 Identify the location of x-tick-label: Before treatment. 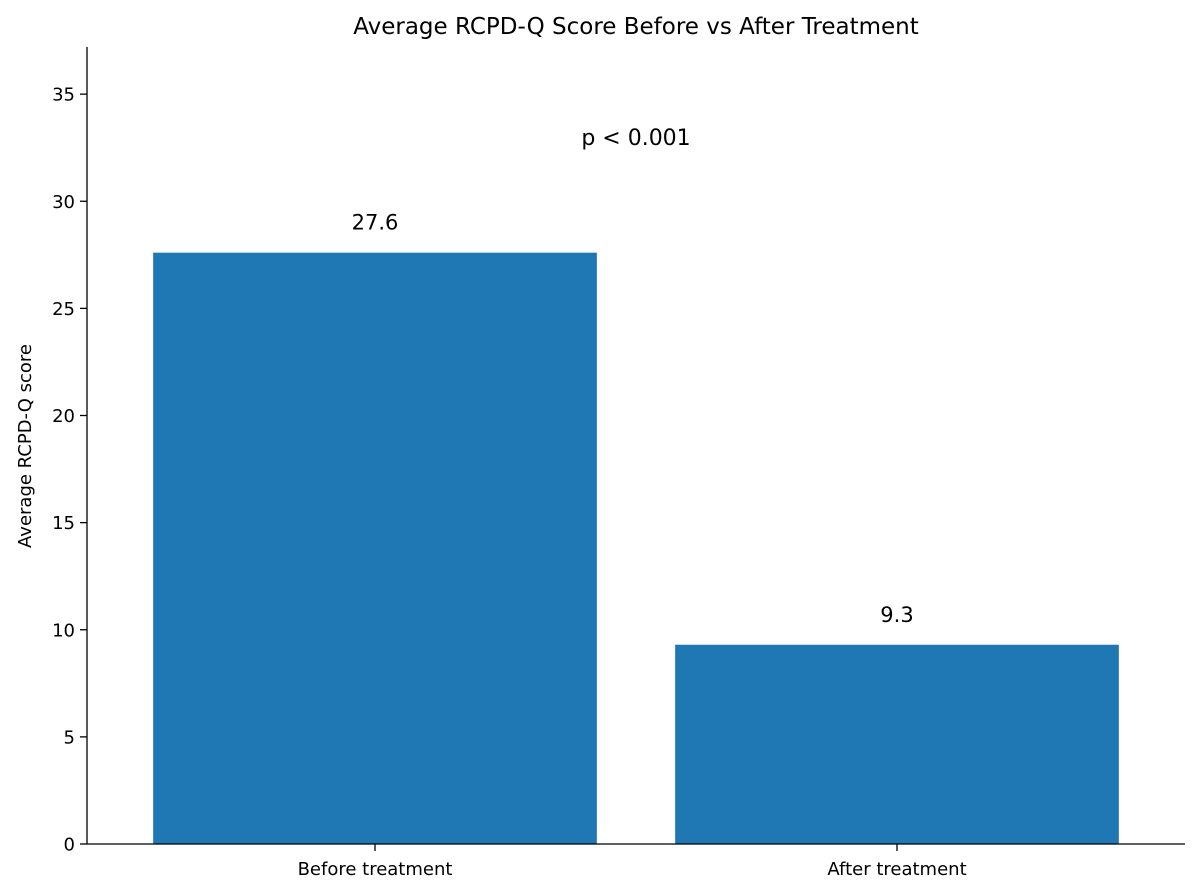
(375, 869).